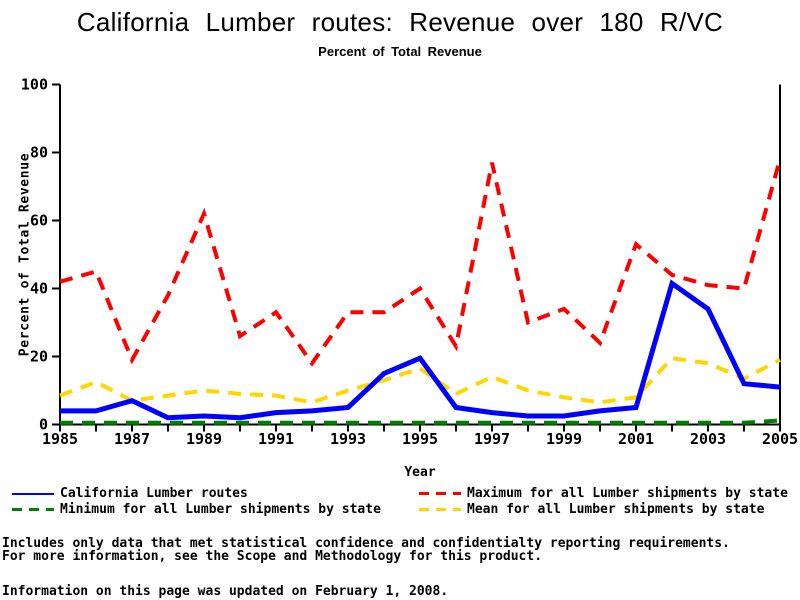  What do you see at coordinates (204, 439) in the screenshot?
I see `x-tick-label: 1989` at bounding box center [204, 439].